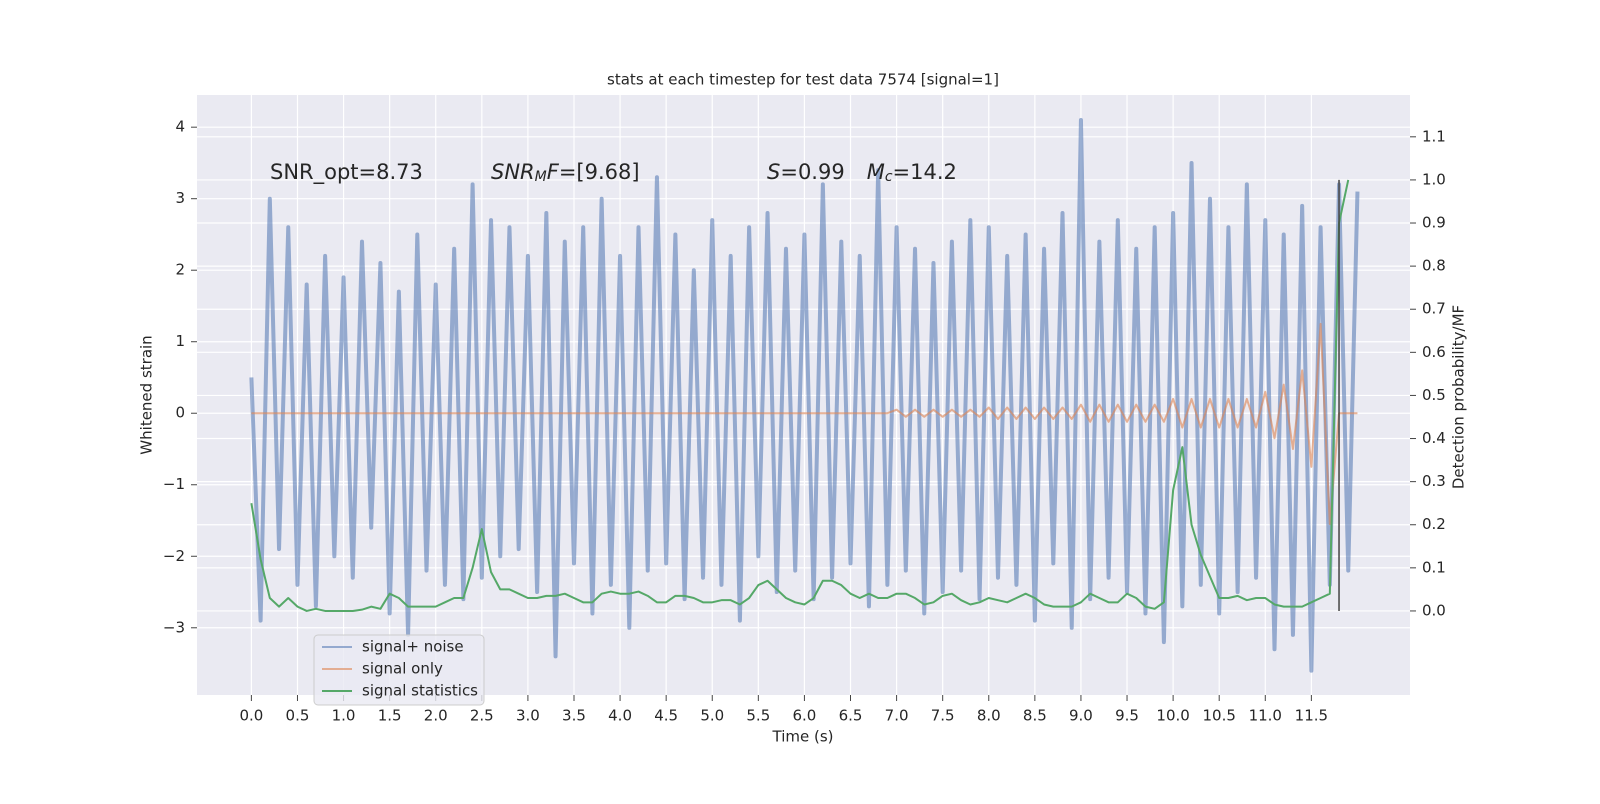  What do you see at coordinates (599, 172) in the screenshot?
I see `annotation-part: =[9.68]` at bounding box center [599, 172].